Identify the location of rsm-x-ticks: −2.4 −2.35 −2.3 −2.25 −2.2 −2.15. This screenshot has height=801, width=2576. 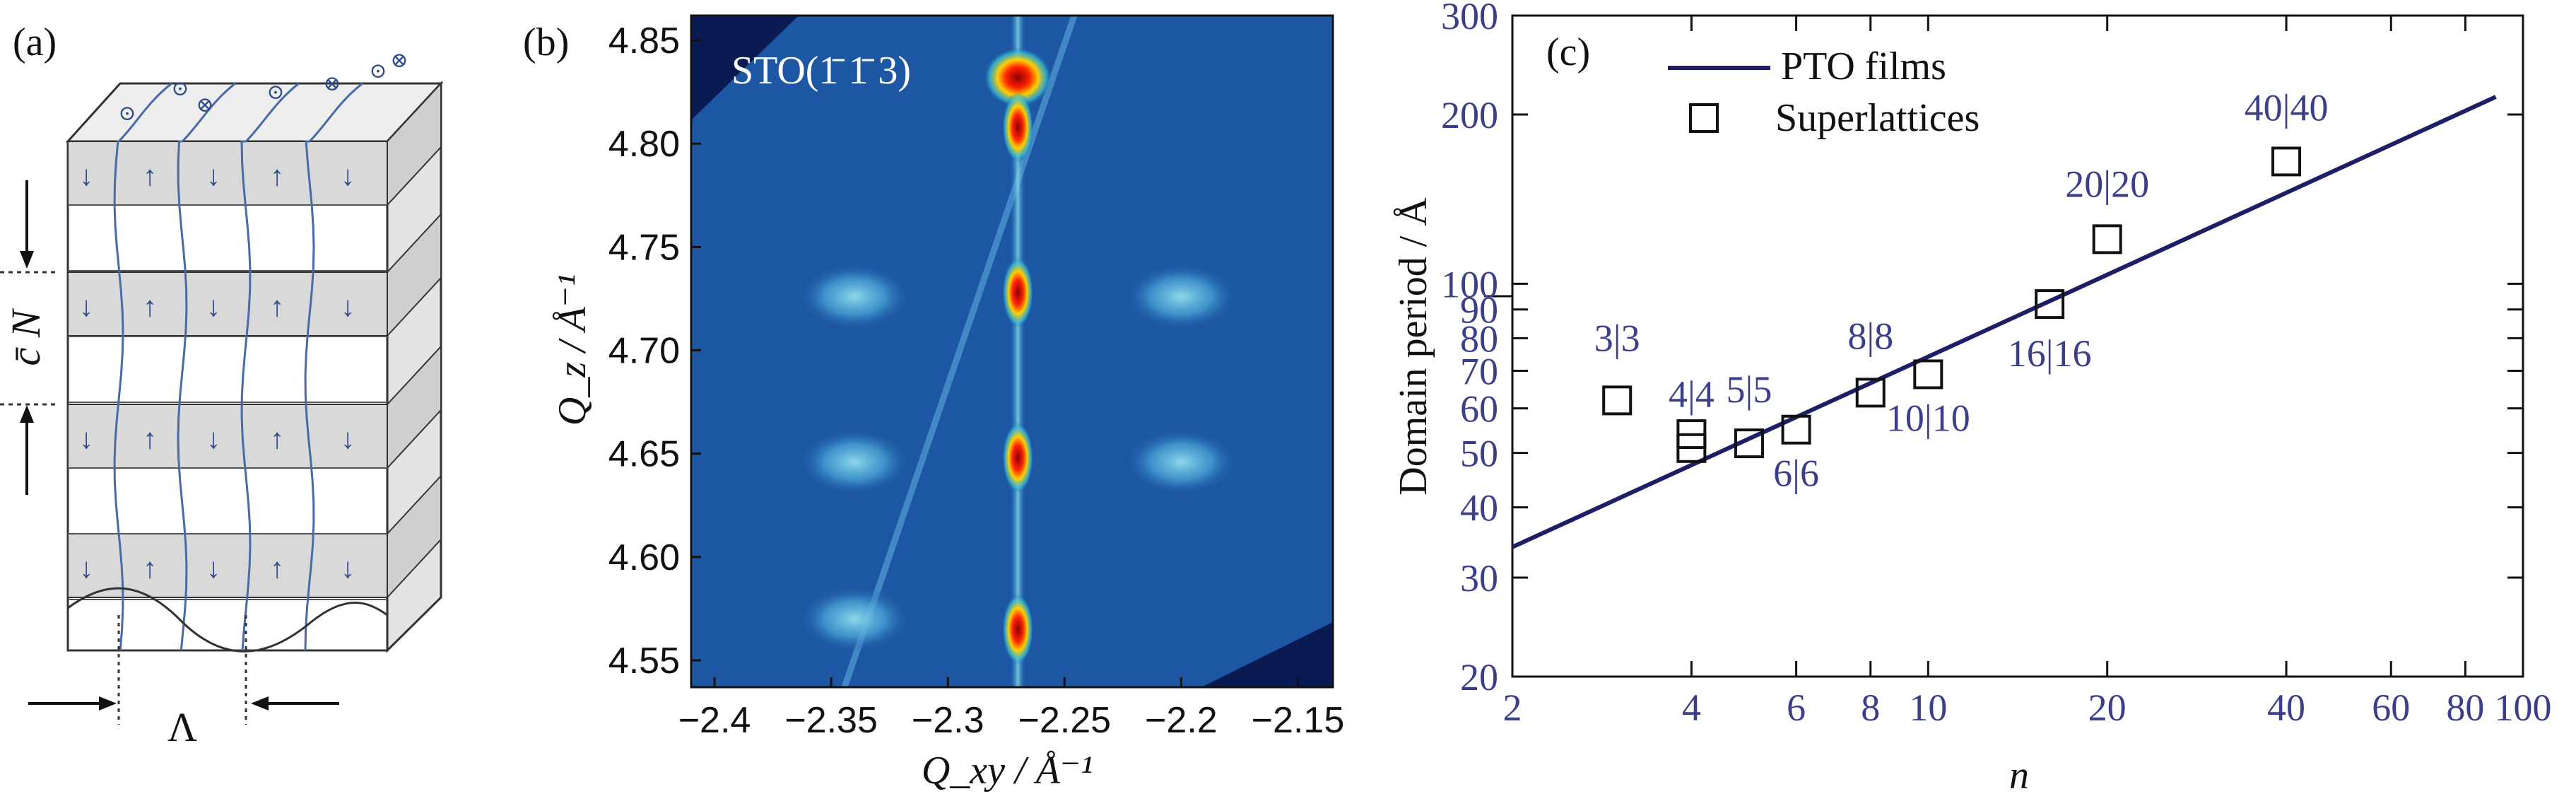
(1011, 709).